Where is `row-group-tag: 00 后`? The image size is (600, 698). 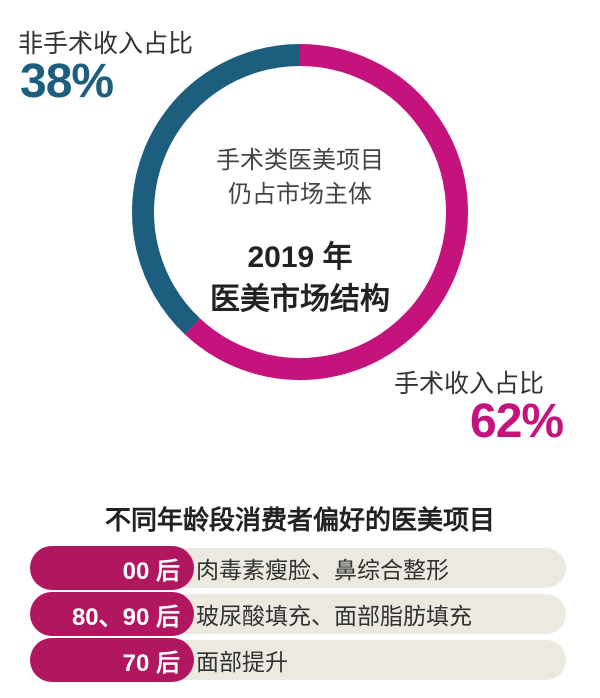
row-group-tag: 00 后 is located at coordinates (112, 568).